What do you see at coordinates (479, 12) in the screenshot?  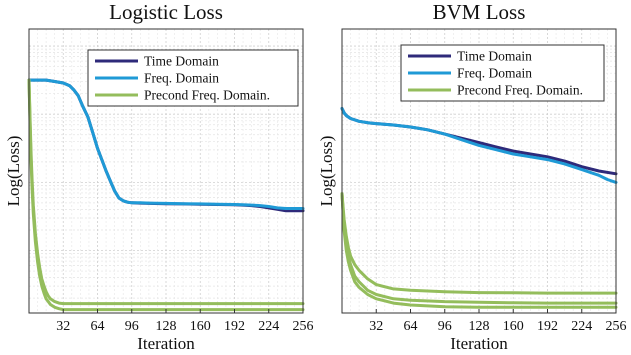 I see `chart-title: BVM Loss` at bounding box center [479, 12].